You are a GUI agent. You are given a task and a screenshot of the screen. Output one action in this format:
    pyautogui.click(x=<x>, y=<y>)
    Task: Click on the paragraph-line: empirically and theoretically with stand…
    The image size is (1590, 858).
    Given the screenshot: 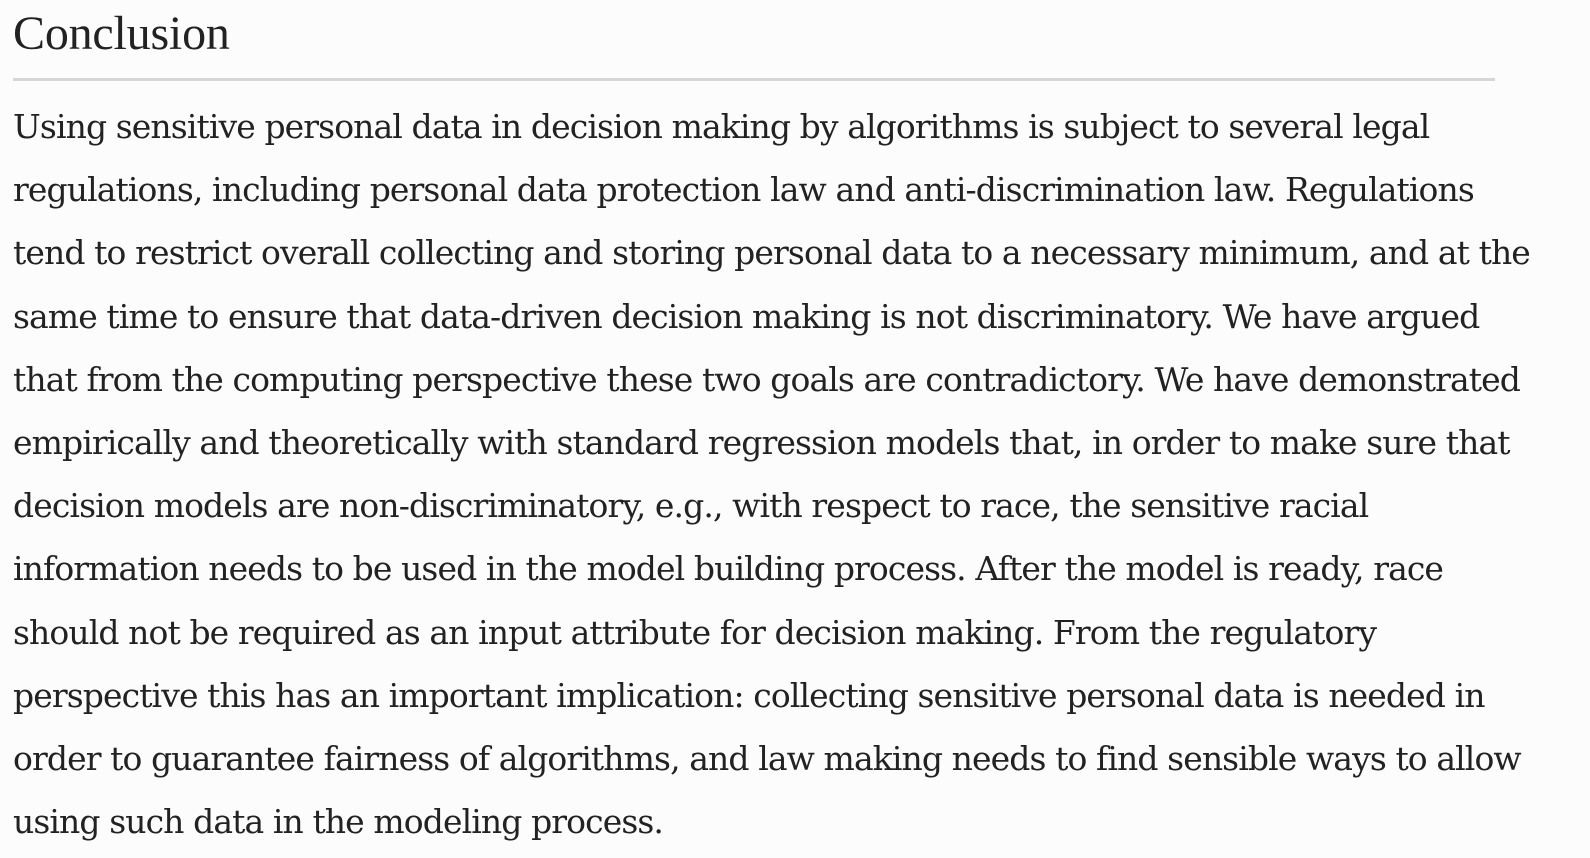 What is the action you would take?
    pyautogui.click(x=762, y=443)
    